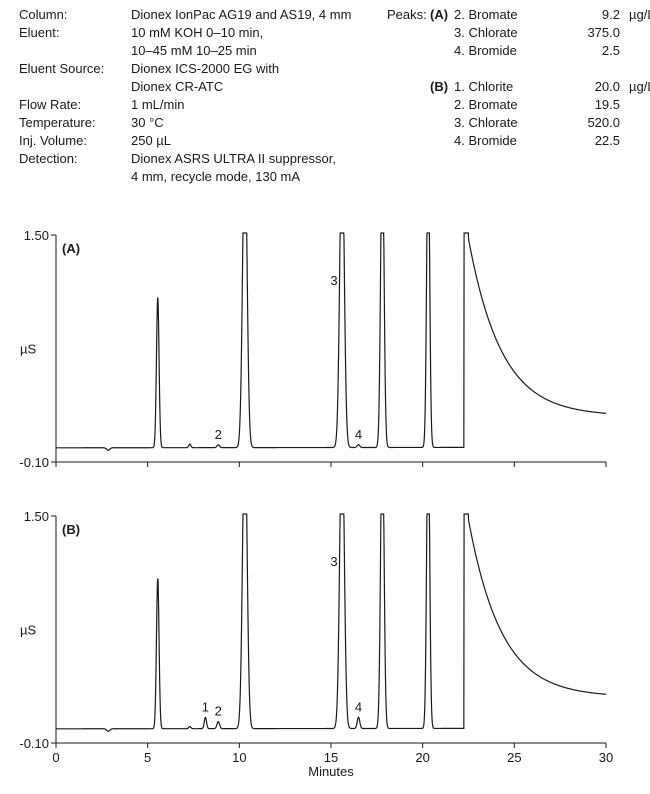 The image size is (650, 794). What do you see at coordinates (606, 757) in the screenshot?
I see `x-tick-label: 30` at bounding box center [606, 757].